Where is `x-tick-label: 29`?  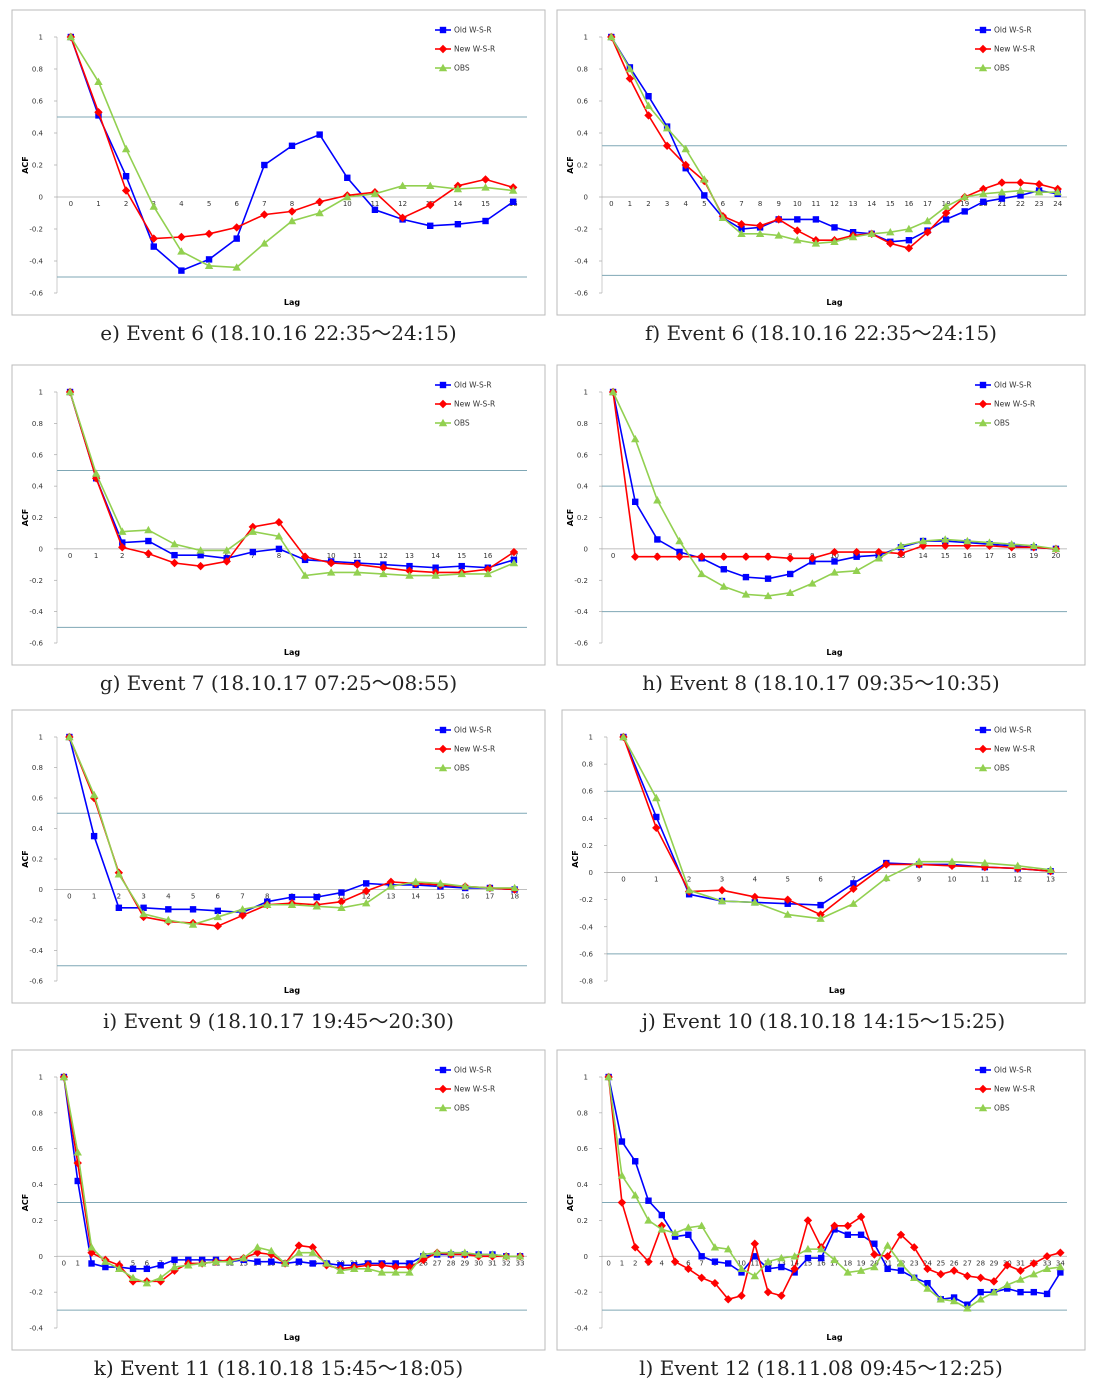 x-tick-label: 29 is located at coordinates (464, 1263).